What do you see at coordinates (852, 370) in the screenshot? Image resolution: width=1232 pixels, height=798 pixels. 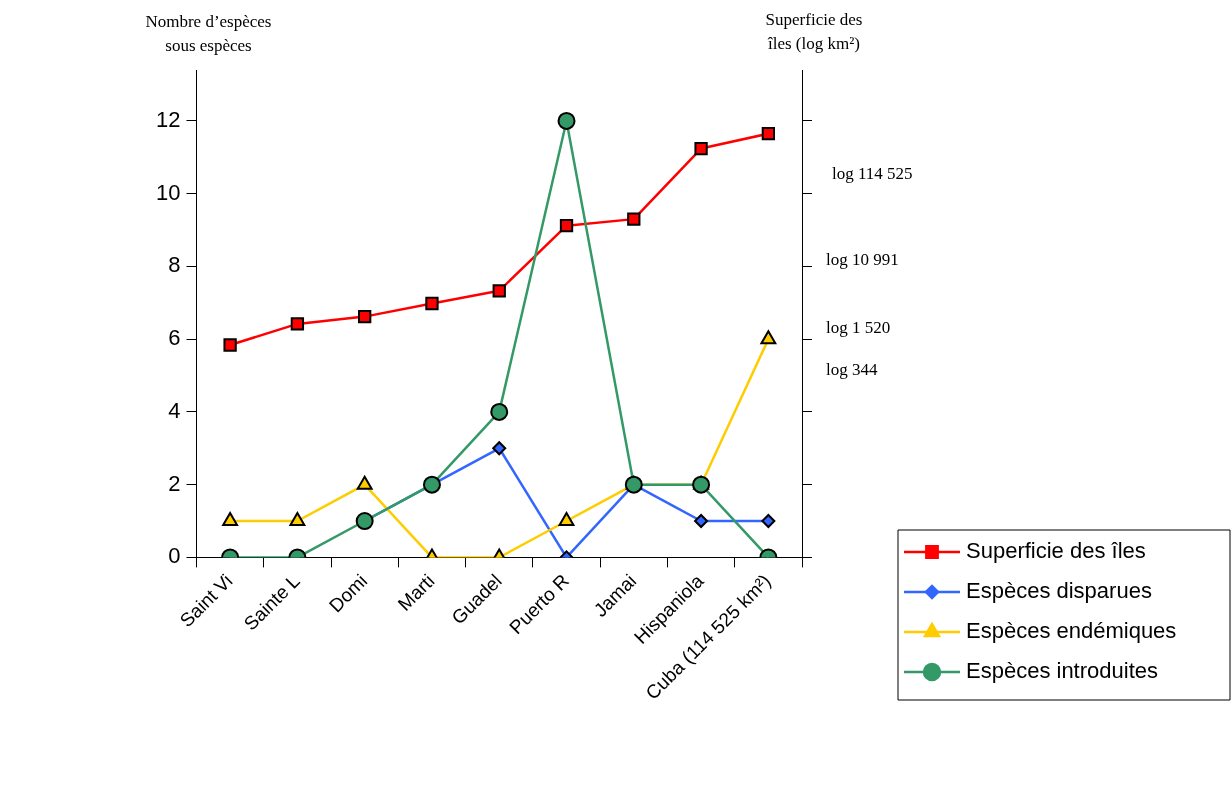 I see `text: log 344` at bounding box center [852, 370].